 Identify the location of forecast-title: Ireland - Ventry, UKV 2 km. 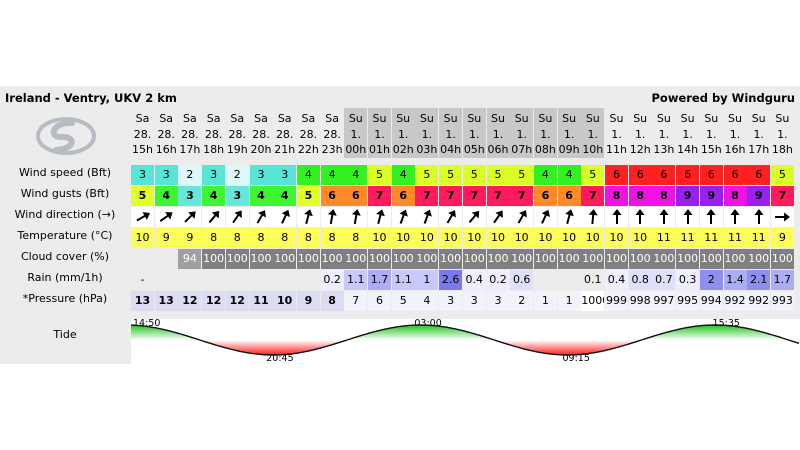
(91, 98).